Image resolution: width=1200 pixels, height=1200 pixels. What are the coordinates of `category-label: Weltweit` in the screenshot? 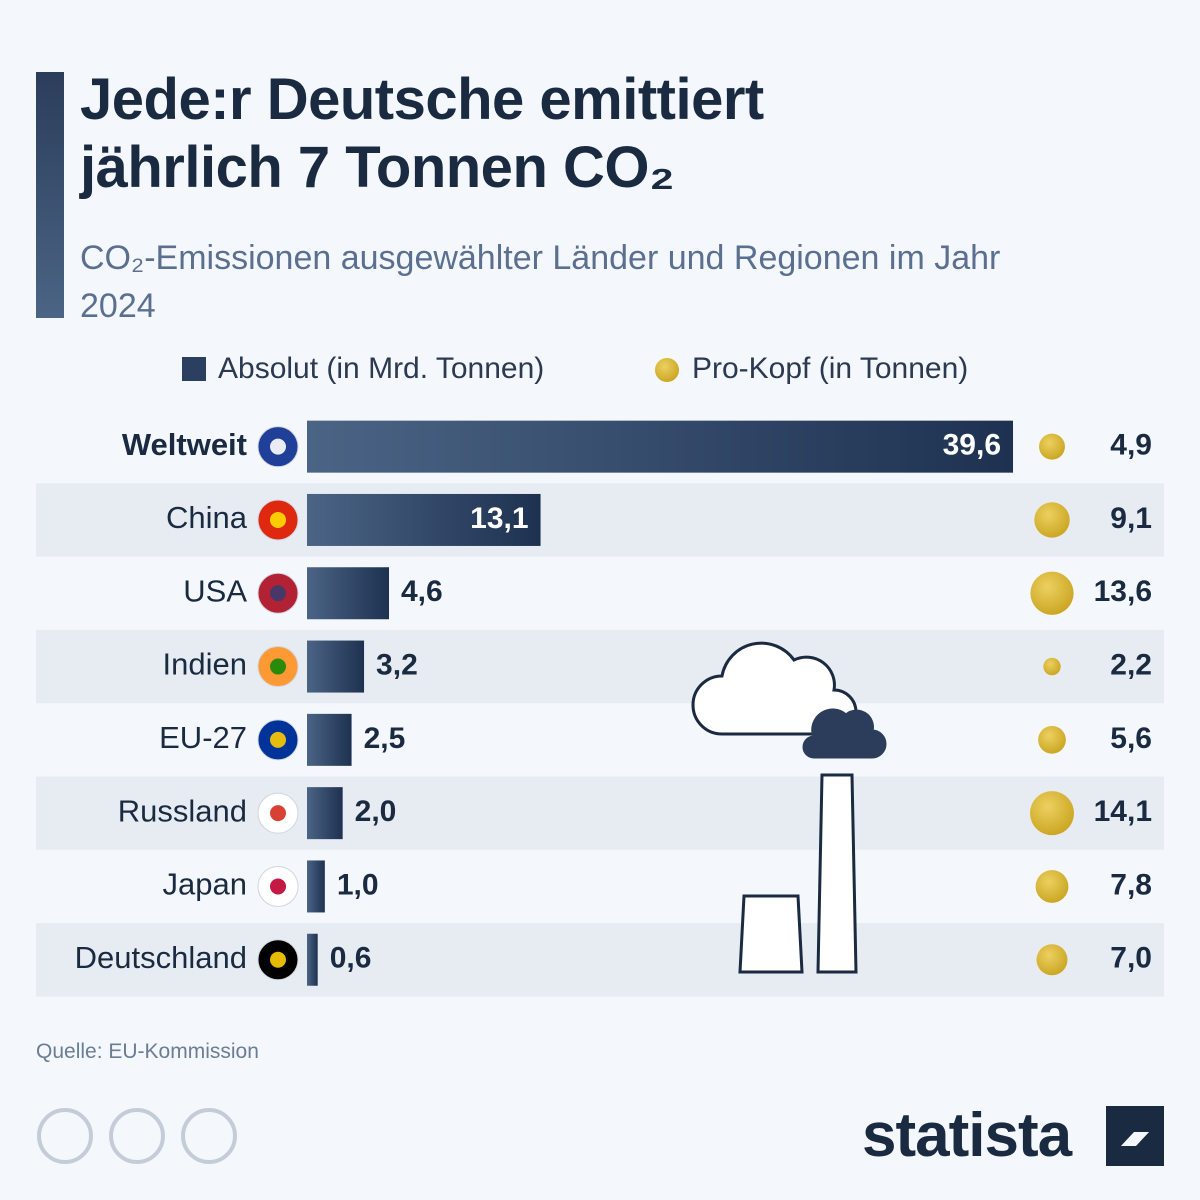 It's located at (184, 444).